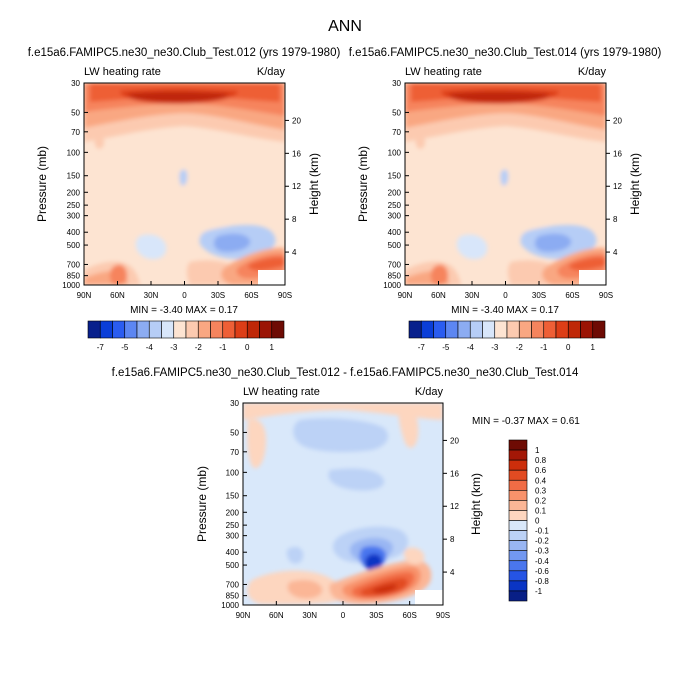  Describe the element at coordinates (74, 192) in the screenshot. I see `y-tick-label: 200` at that location.